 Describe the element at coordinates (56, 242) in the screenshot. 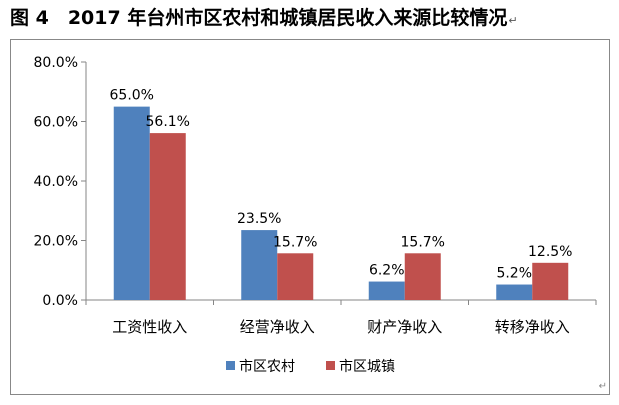

I see `y-tick-label: 20.0%` at that location.